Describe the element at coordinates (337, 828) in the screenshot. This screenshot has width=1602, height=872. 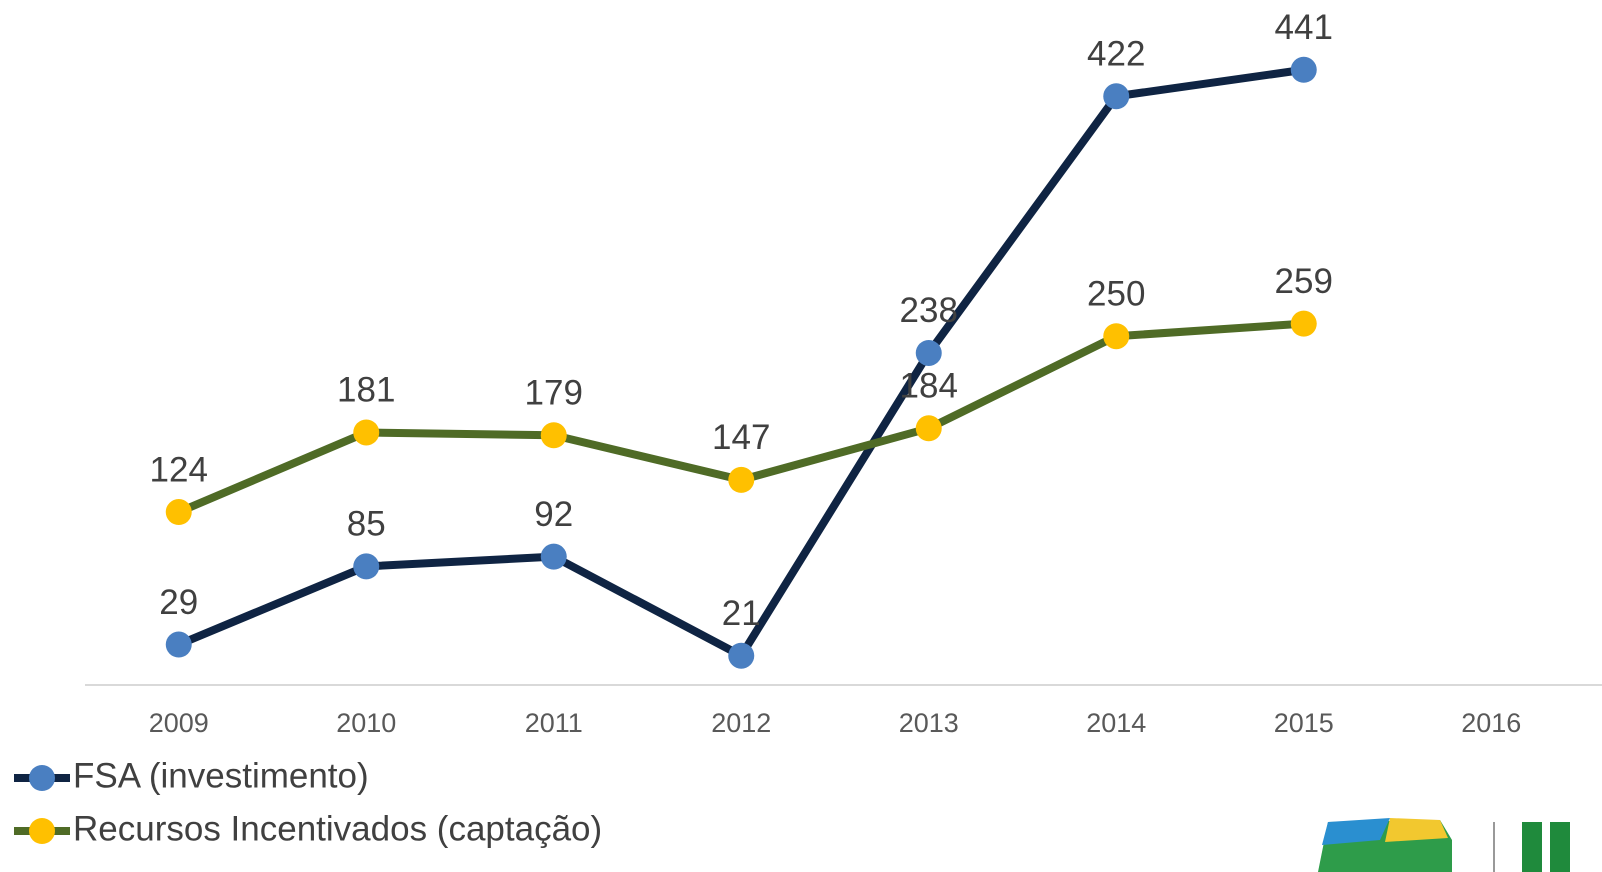
I see `legend-label: Recursos Incentivados (captação)` at that location.